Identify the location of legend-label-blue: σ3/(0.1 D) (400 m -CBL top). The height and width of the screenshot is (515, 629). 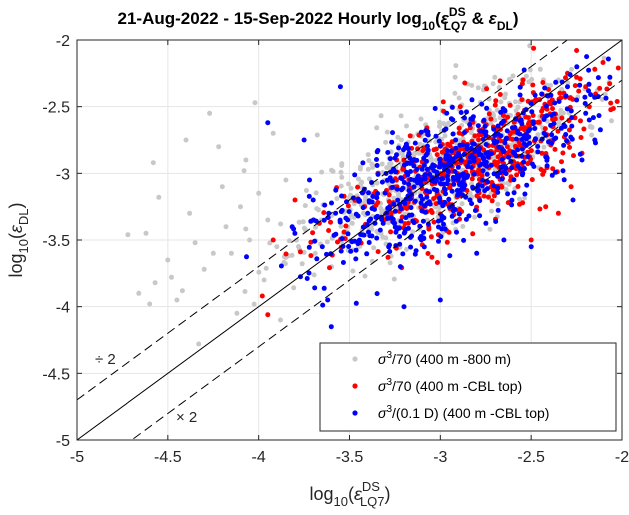
(463, 412).